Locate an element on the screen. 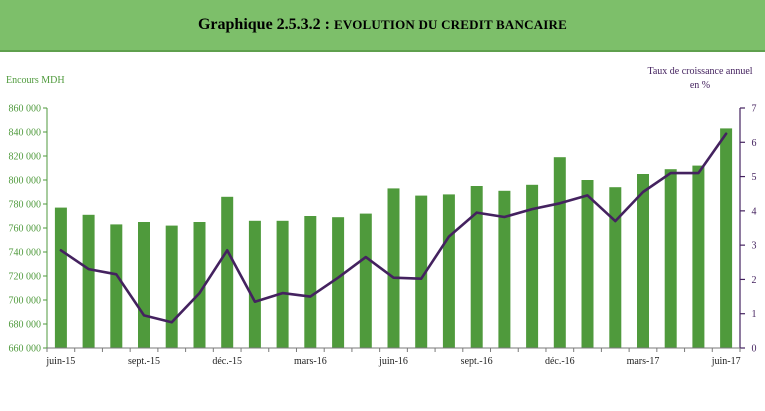 The image size is (765, 411). left-tick-label: 720 000 is located at coordinates (25, 277).